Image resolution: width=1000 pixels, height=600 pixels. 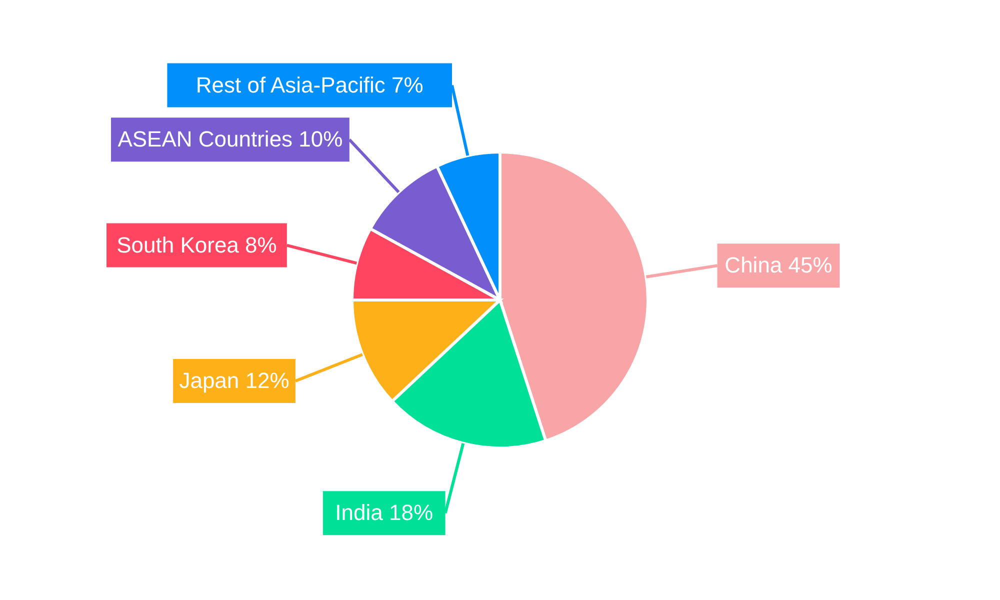 What do you see at coordinates (234, 380) in the screenshot?
I see `slice-label: Japan 12%` at bounding box center [234, 380].